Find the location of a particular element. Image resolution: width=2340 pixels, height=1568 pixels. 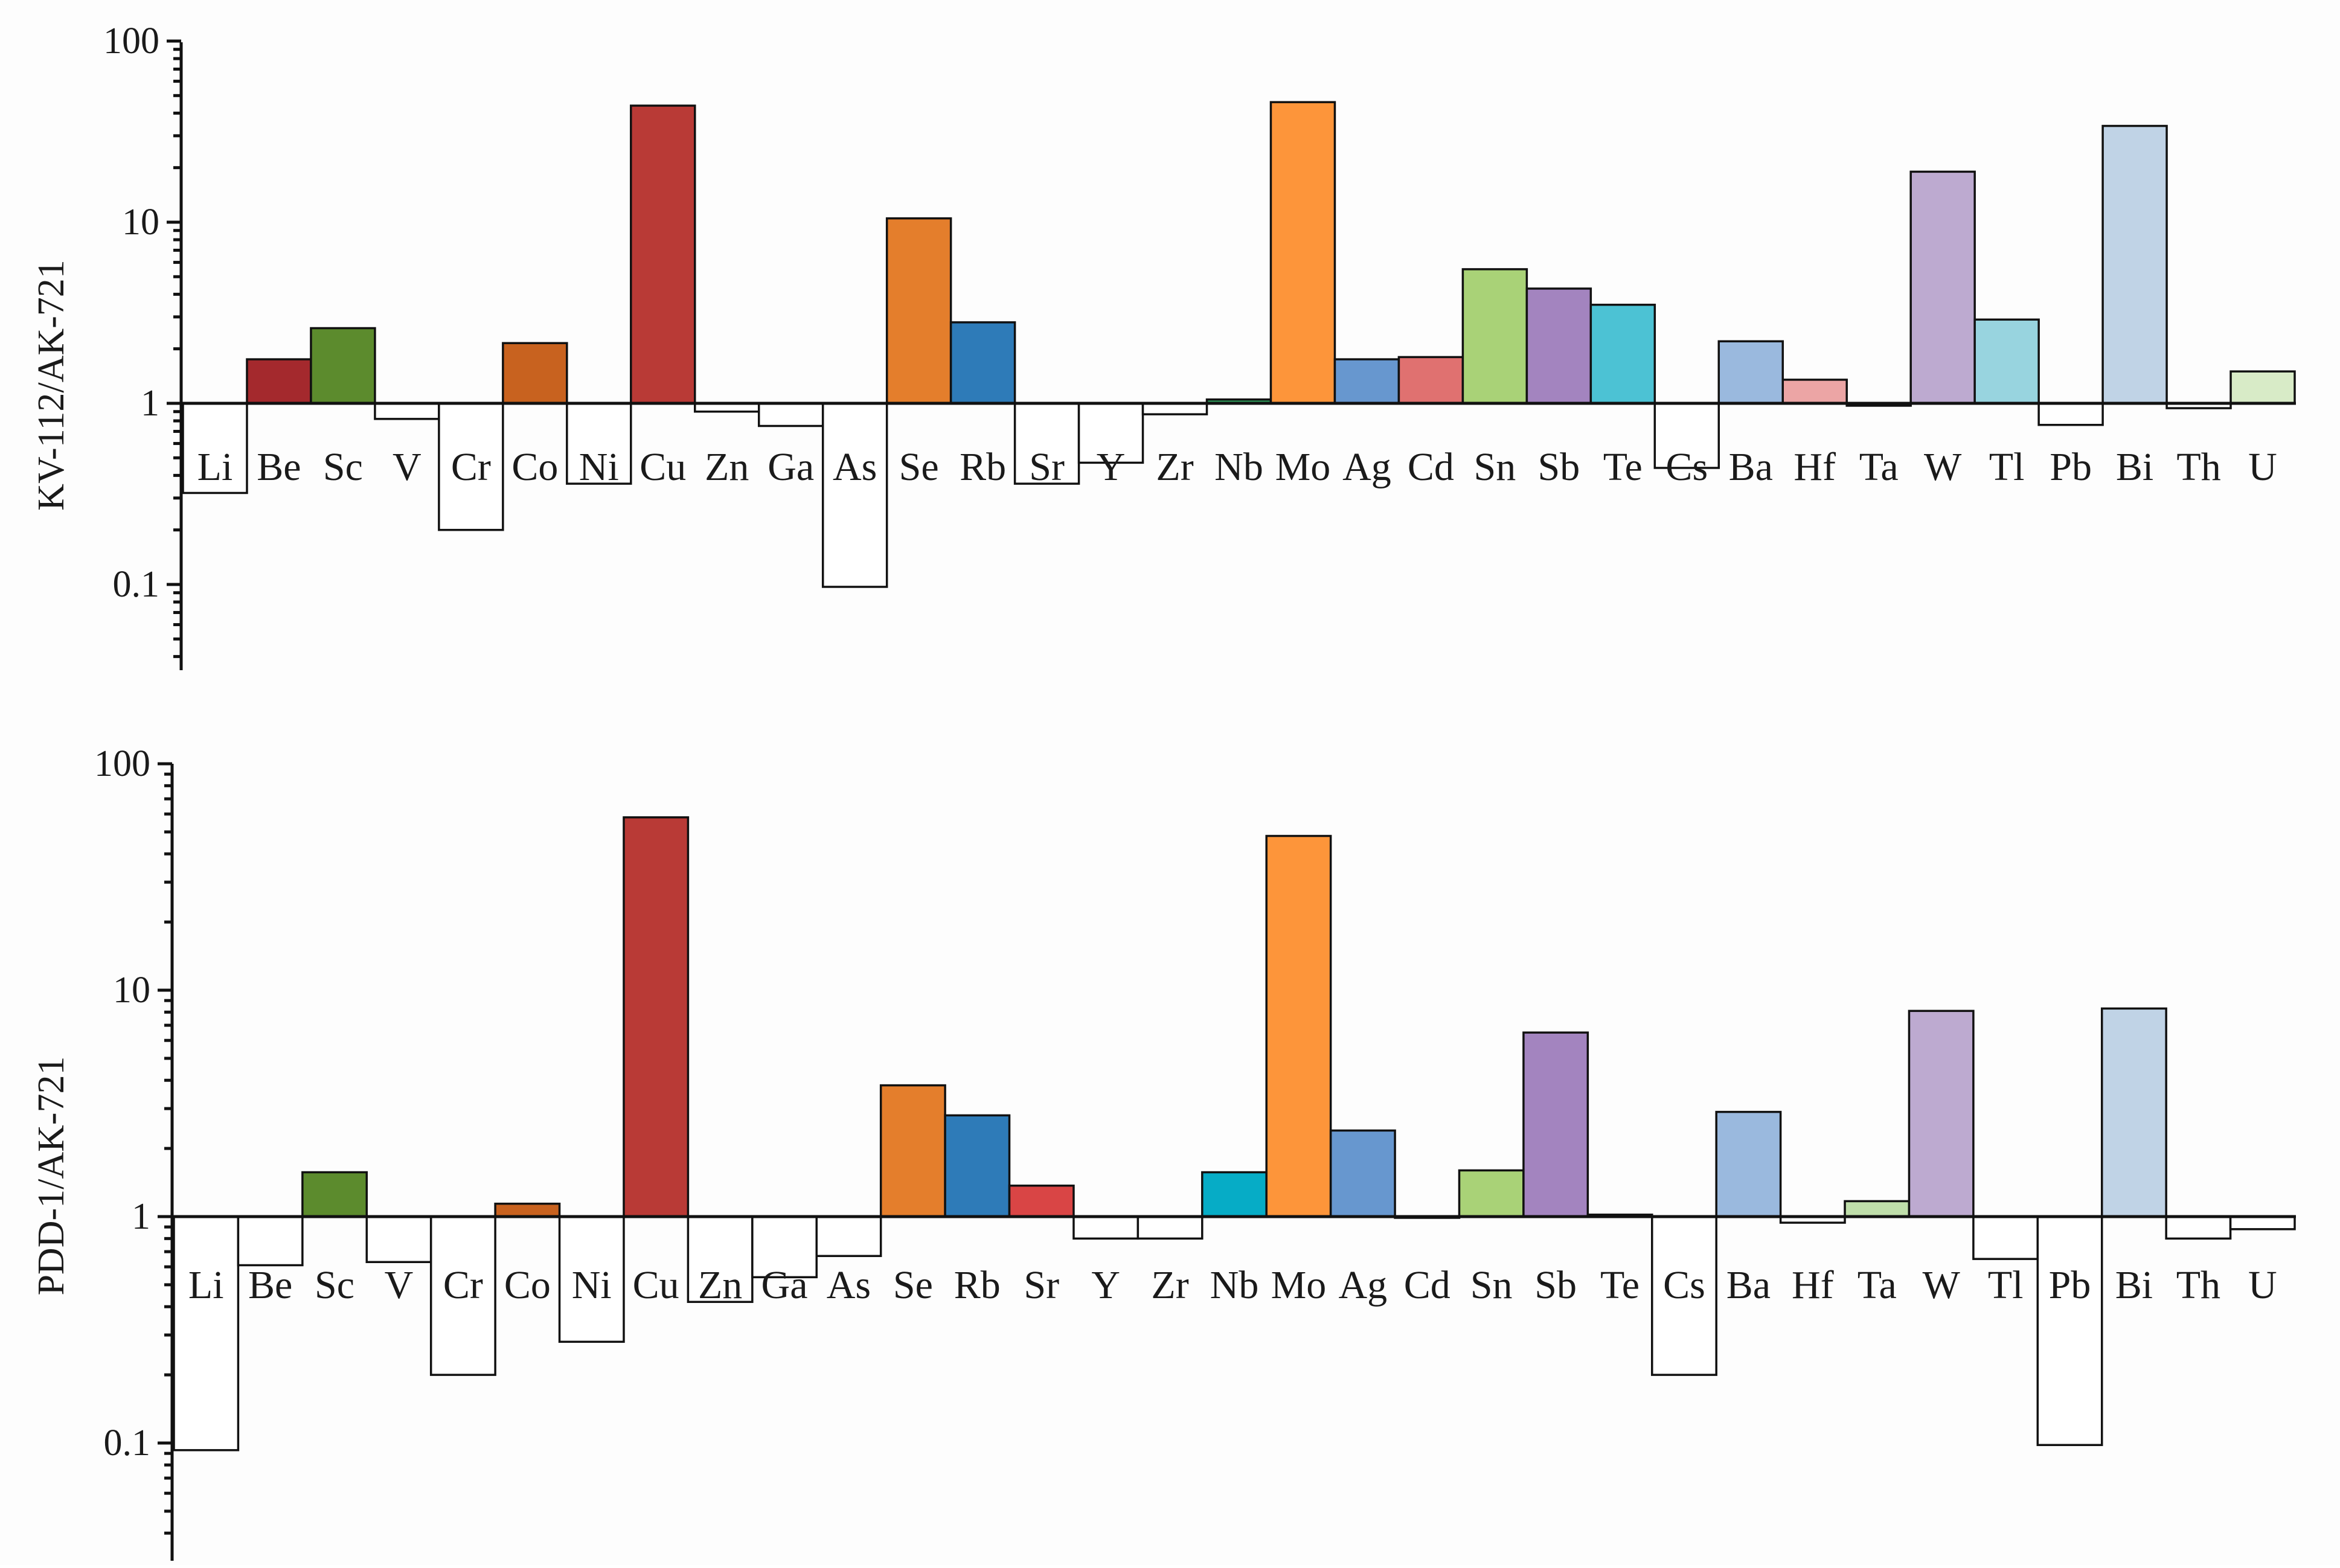

category-label-ta: Ta is located at coordinates (1879, 467).